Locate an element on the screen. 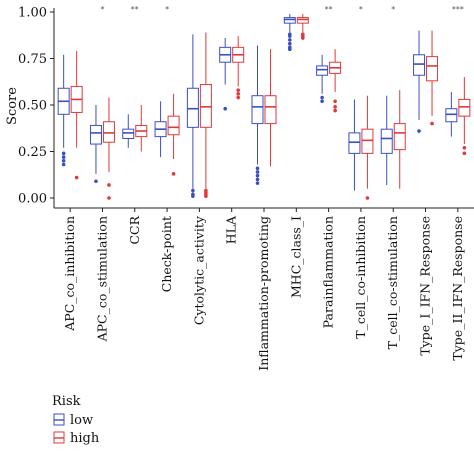  significance-label: *** is located at coordinates (458, 9).